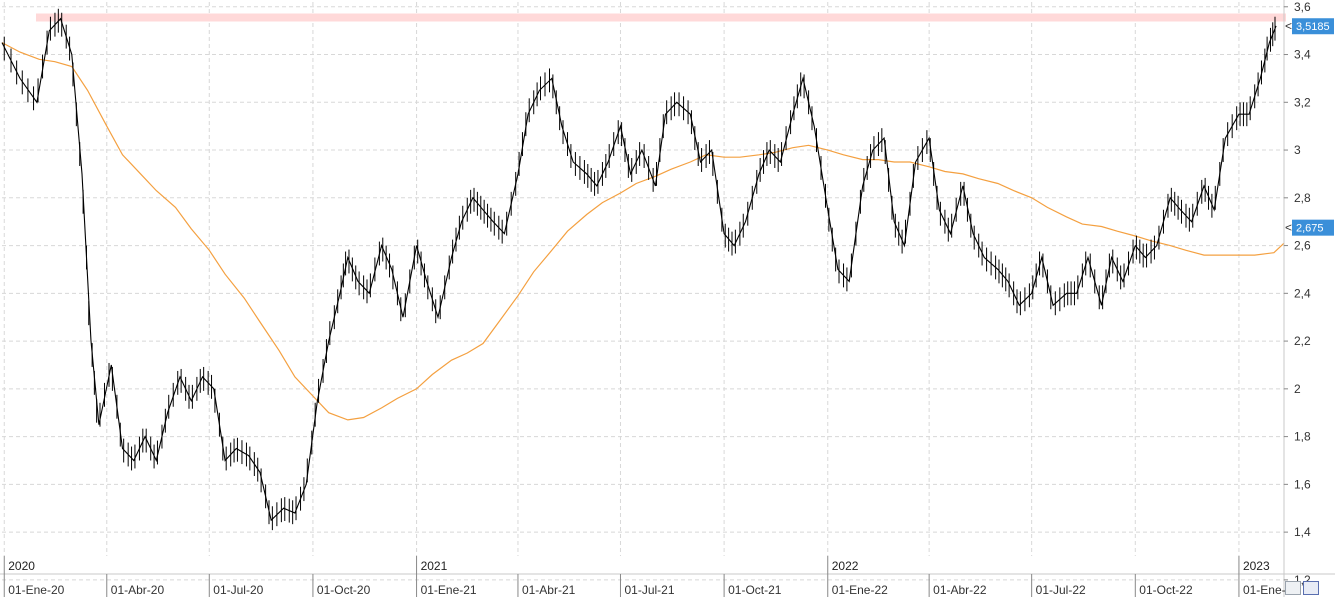 The image size is (1335, 602). I want to click on x-tick-label: 01-Abr-21, so click(549, 590).